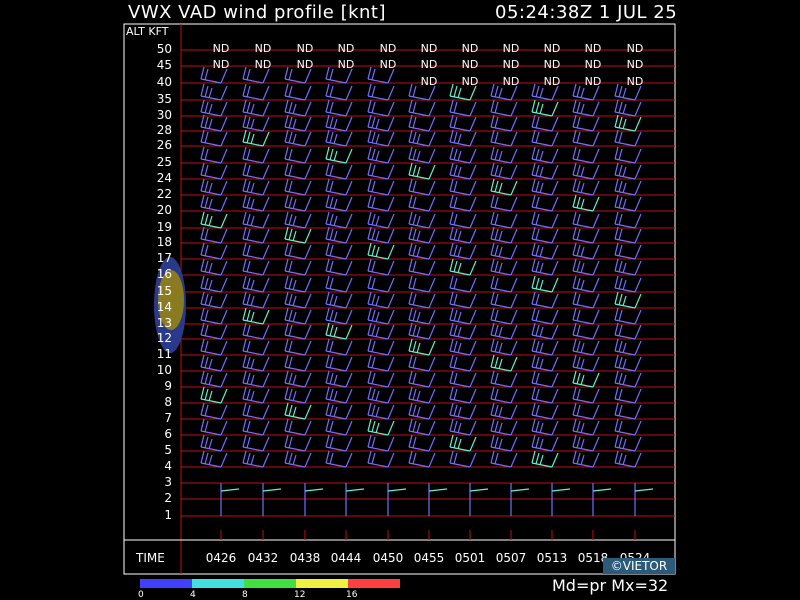 The image size is (800, 600). I want to click on altitude-label: 40, so click(164, 82).